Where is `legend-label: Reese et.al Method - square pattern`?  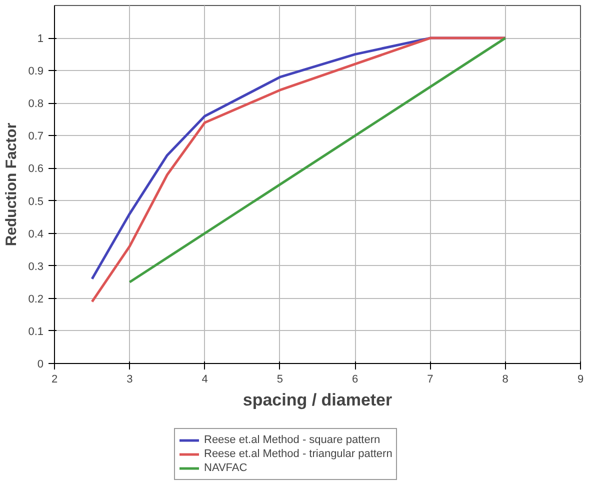
legend-label: Reese et.al Method - square pattern is located at coordinates (292, 440).